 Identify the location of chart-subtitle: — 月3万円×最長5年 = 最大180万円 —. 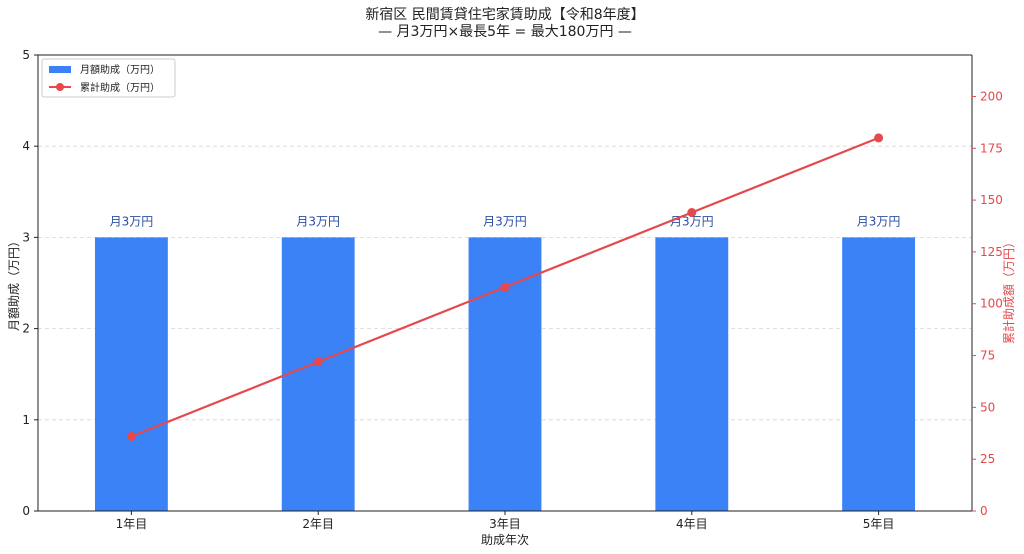
(505, 32).